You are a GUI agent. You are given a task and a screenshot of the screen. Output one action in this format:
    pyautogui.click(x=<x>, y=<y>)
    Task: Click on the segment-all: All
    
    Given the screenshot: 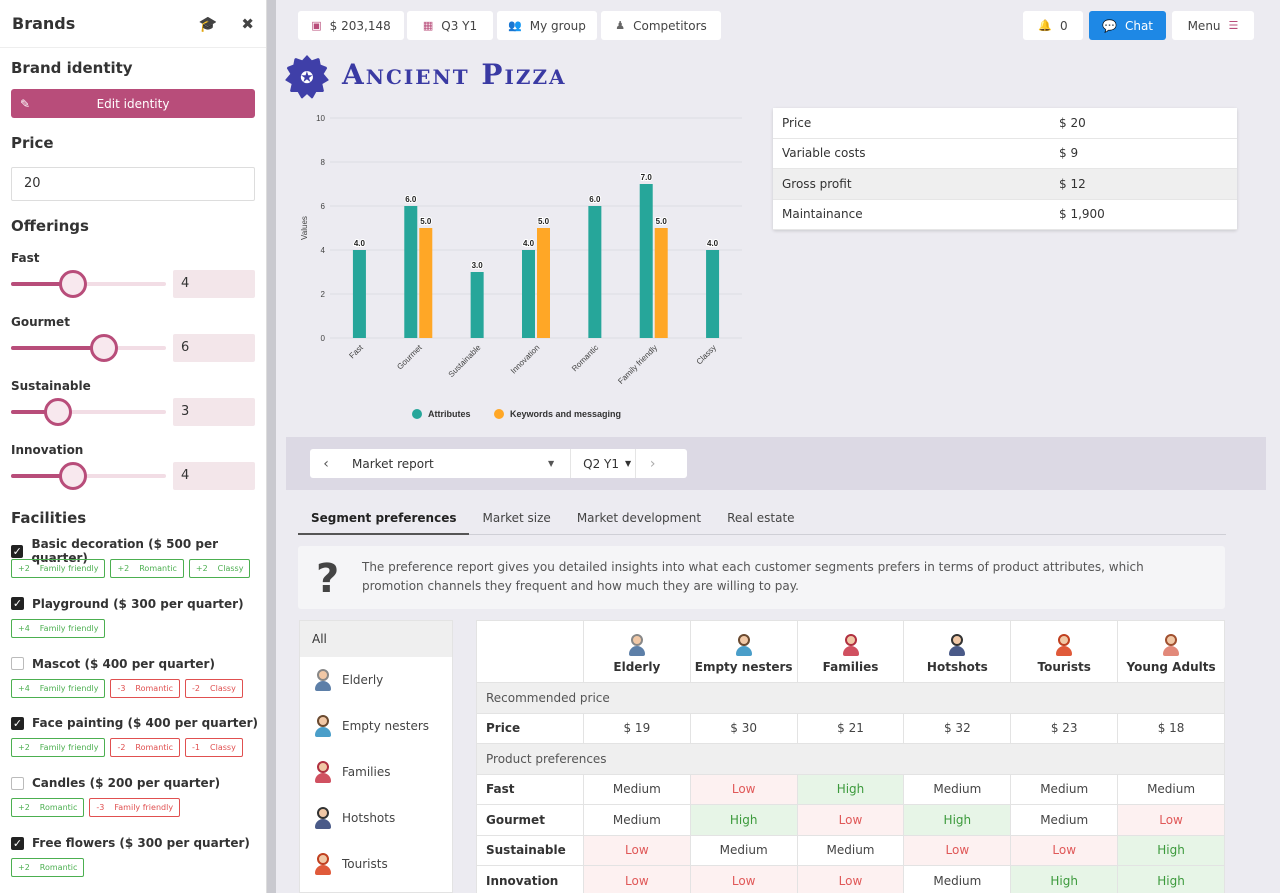 What is the action you would take?
    pyautogui.click(x=376, y=639)
    